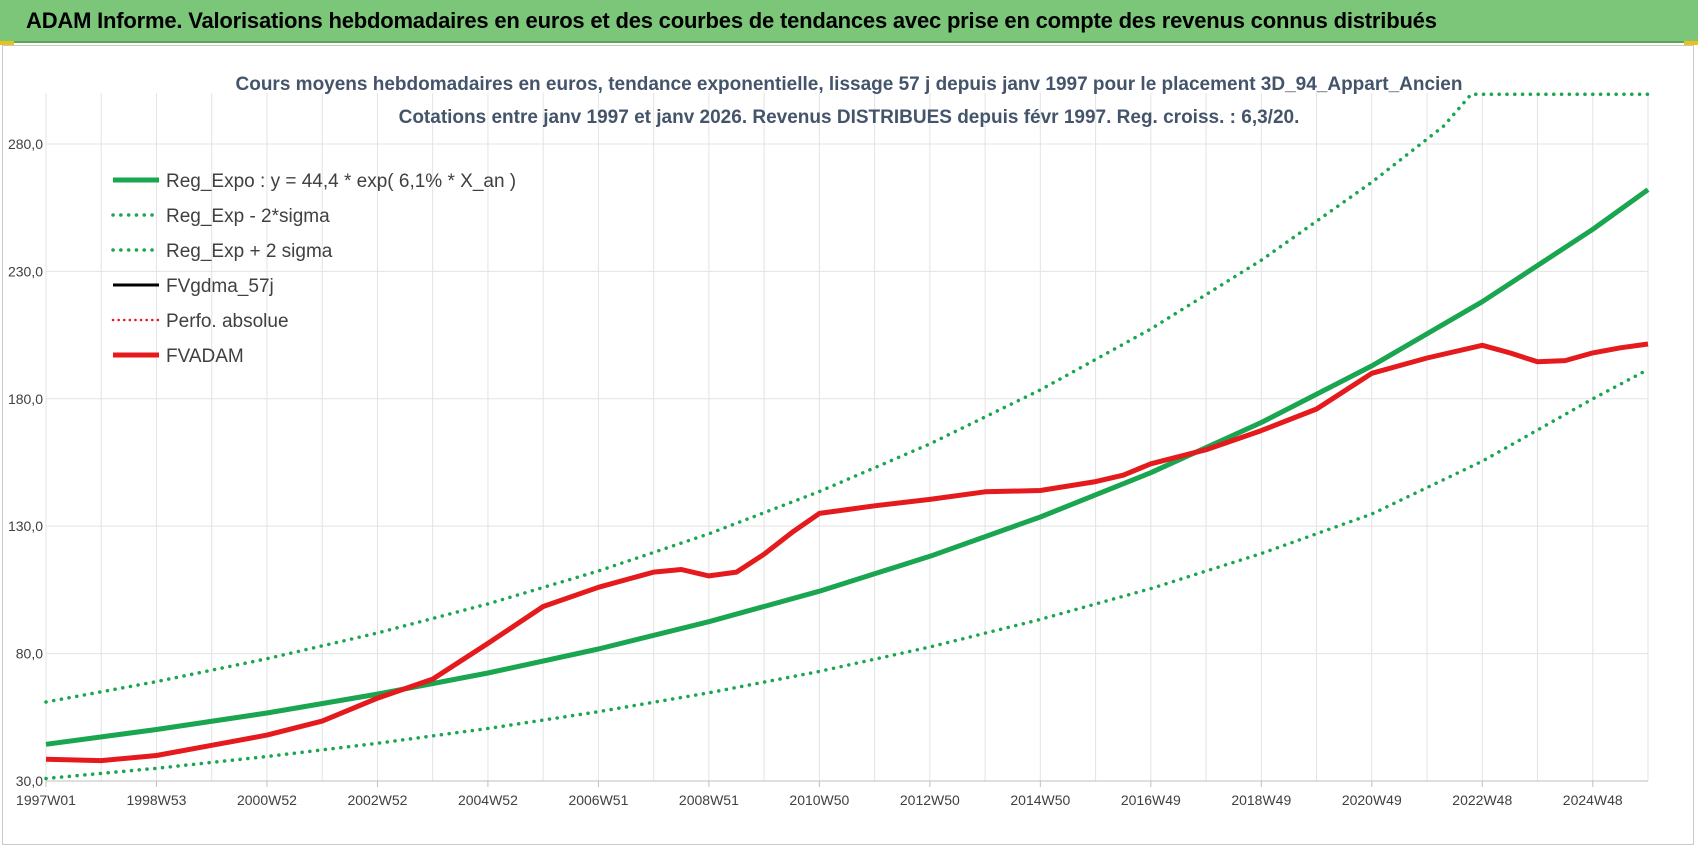 Image resolution: width=1698 pixels, height=848 pixels. I want to click on x-tick-label: 2008W51, so click(709, 800).